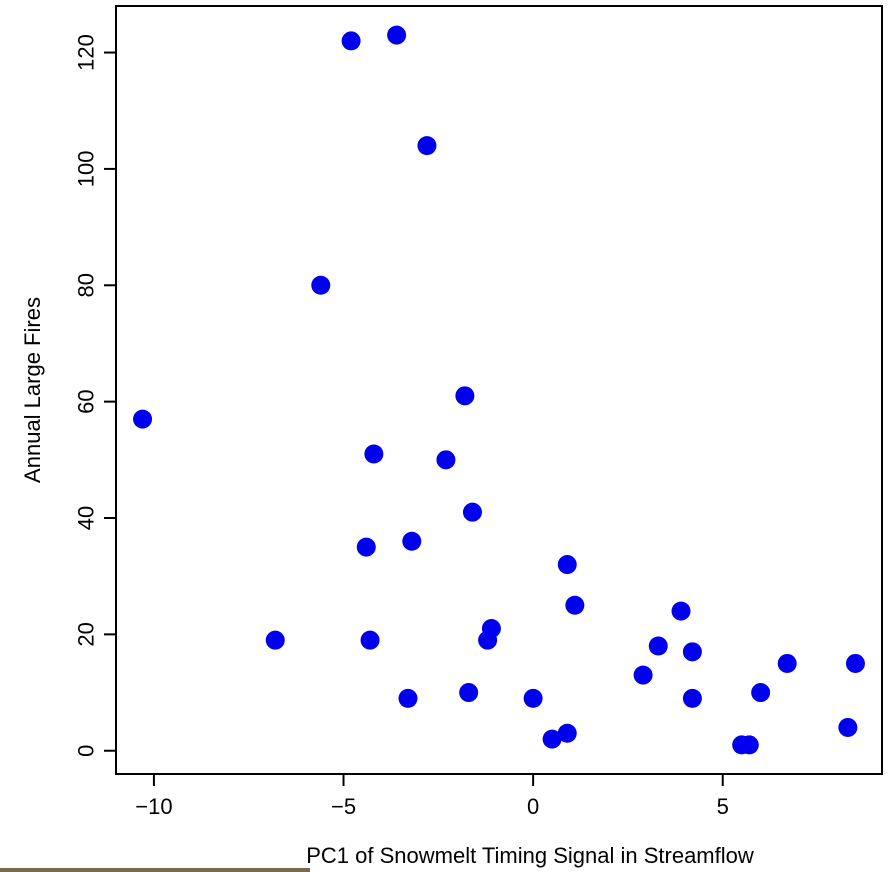 This screenshot has height=872, width=890. Describe the element at coordinates (155, 870) in the screenshot. I see `bottom-edge-strip` at that location.